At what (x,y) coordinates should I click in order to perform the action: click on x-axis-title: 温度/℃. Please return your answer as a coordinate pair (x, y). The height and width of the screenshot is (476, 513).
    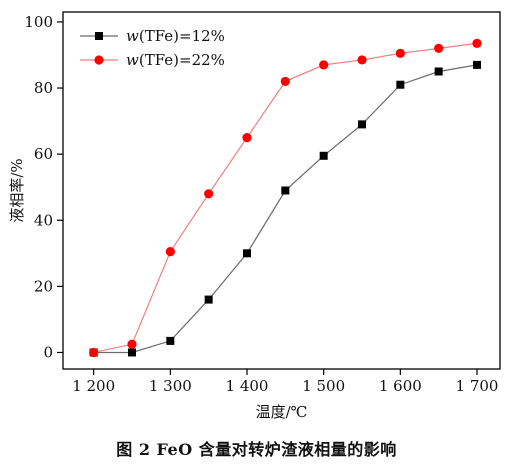
    Looking at the image, I should click on (282, 412).